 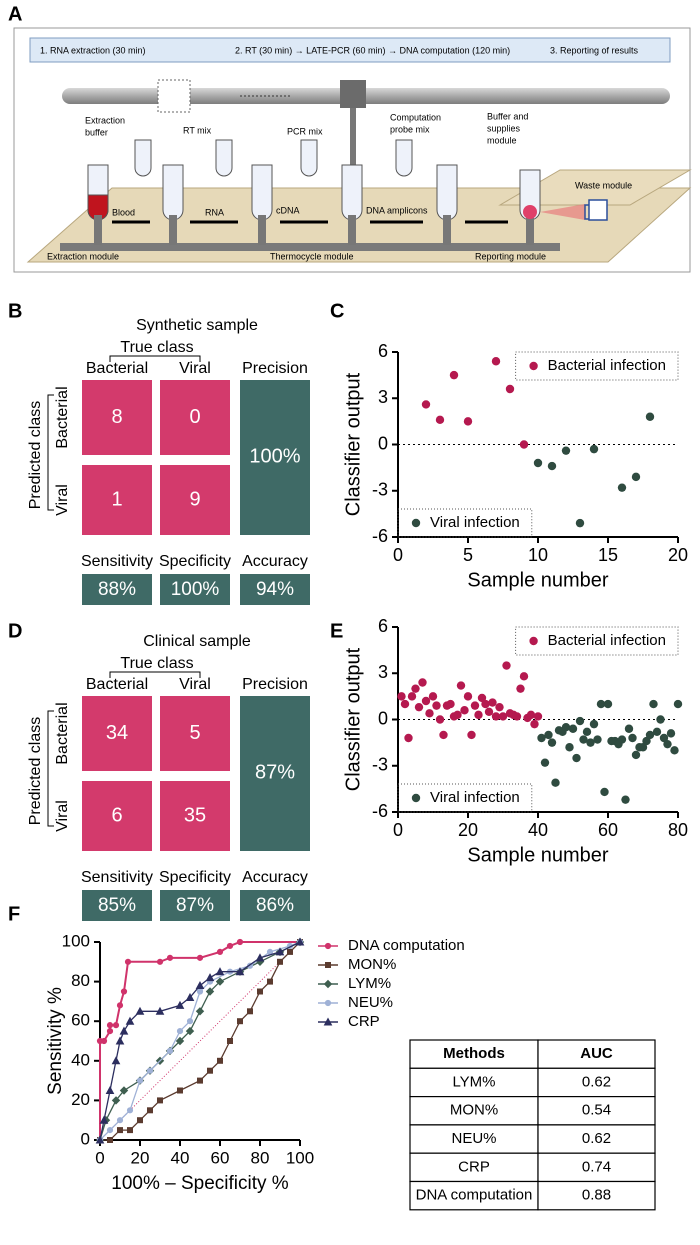 I want to click on cell-value: 8, so click(x=116, y=417).